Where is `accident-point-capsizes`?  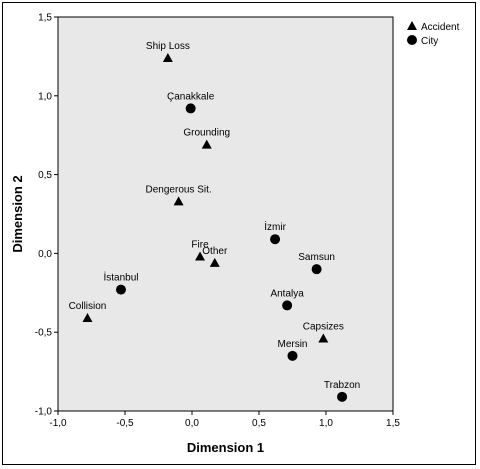 accident-point-capsizes is located at coordinates (323, 338).